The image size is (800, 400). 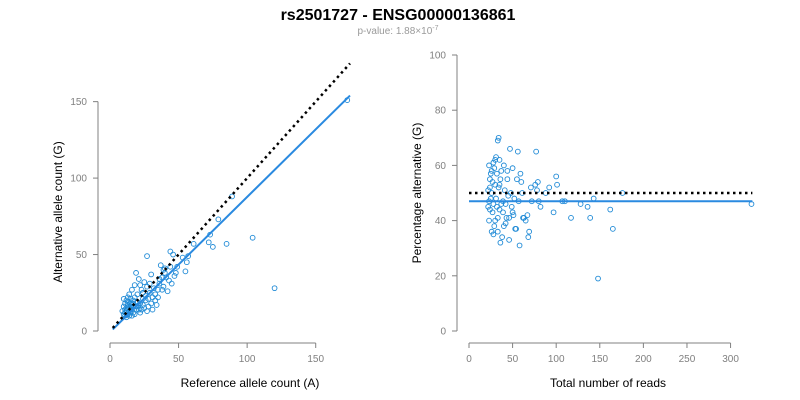 I want to click on y-tick-label: 60, so click(x=441, y=166).